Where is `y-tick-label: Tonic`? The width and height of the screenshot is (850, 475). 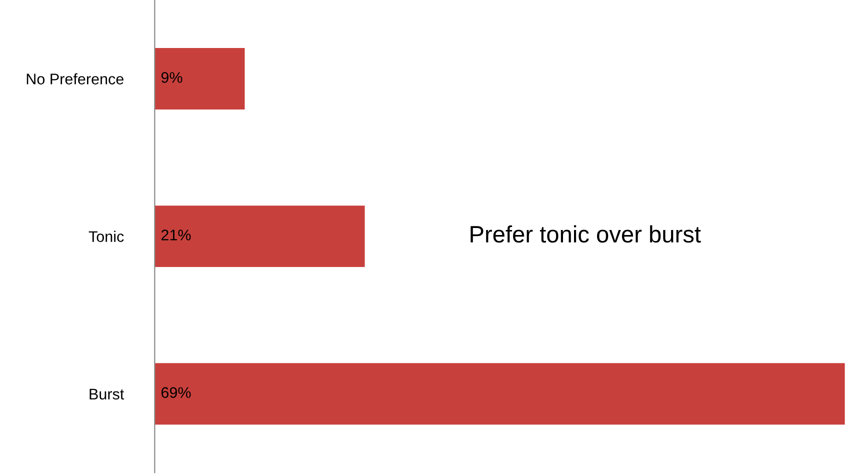 y-tick-label: Tonic is located at coordinates (106, 236).